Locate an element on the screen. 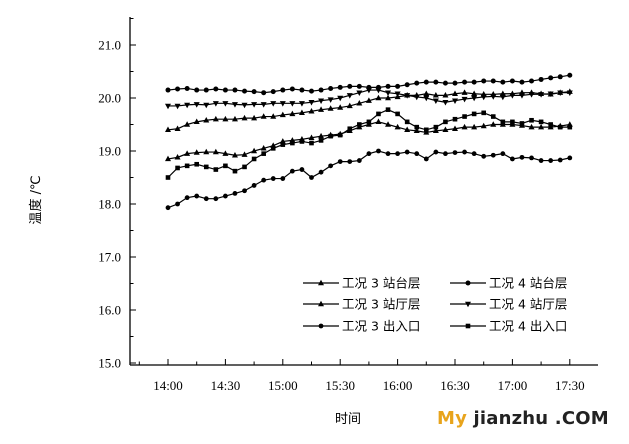 The width and height of the screenshot is (629, 444). x-tick-label: 16:00 is located at coordinates (398, 385).